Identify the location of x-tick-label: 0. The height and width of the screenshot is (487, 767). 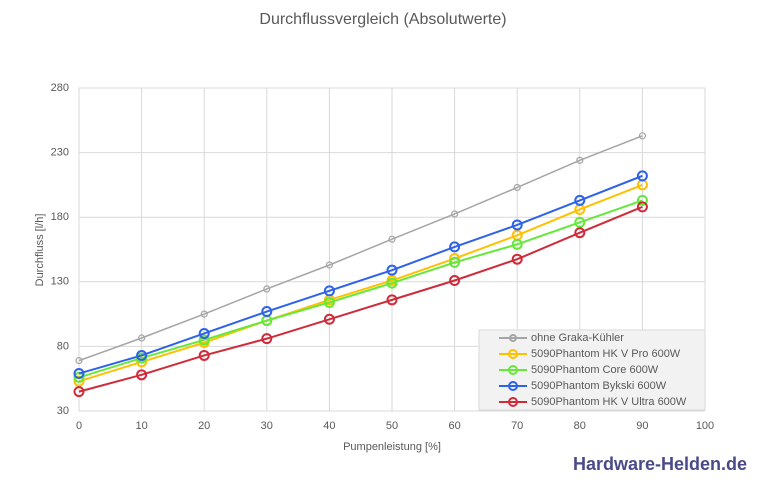
(79, 426).